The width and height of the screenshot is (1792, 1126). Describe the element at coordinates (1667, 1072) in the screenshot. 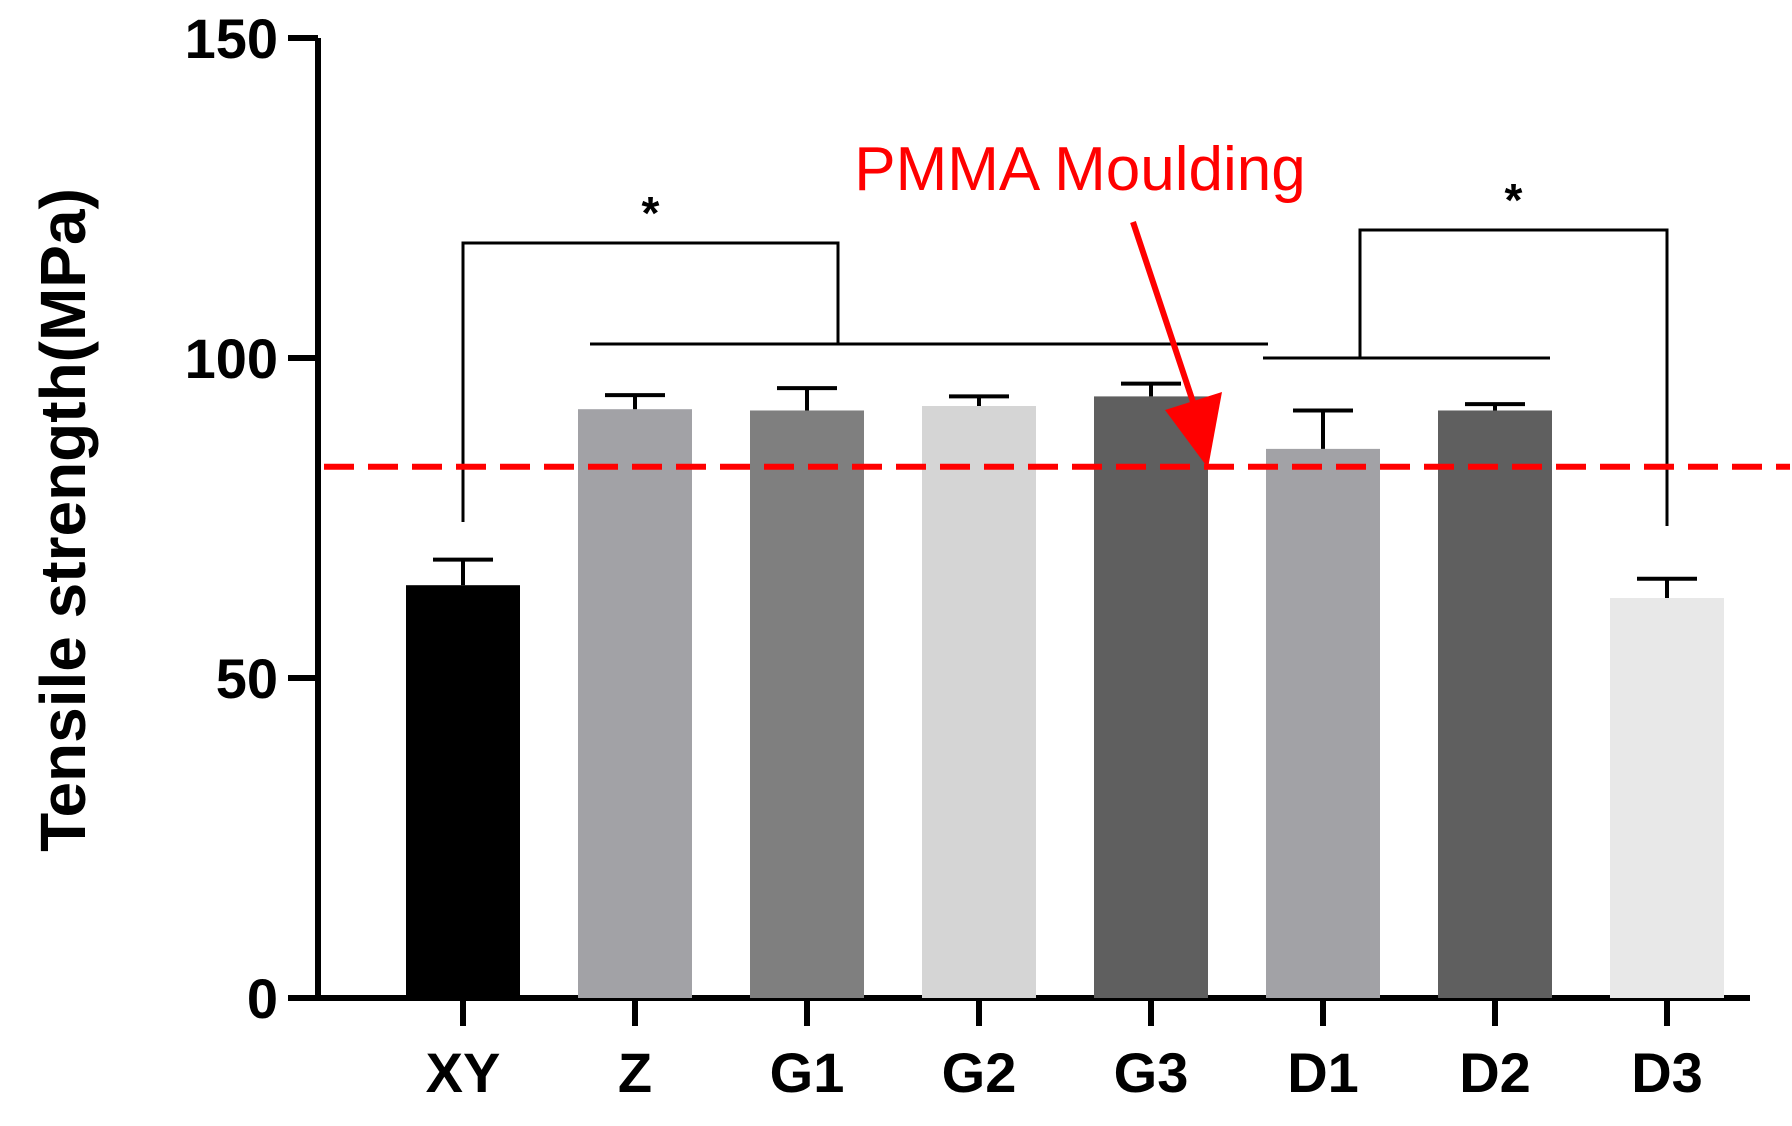

I see `x-tick-label: D3` at that location.